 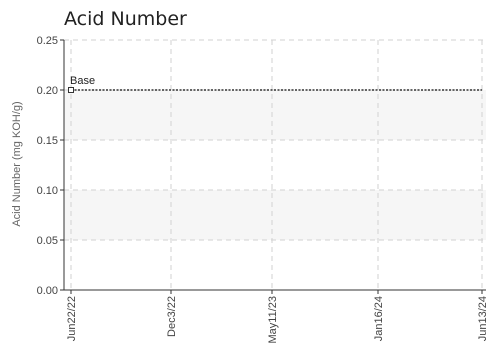 What do you see at coordinates (47, 291) in the screenshot?
I see `y-tick-label-0: 0.00` at bounding box center [47, 291].